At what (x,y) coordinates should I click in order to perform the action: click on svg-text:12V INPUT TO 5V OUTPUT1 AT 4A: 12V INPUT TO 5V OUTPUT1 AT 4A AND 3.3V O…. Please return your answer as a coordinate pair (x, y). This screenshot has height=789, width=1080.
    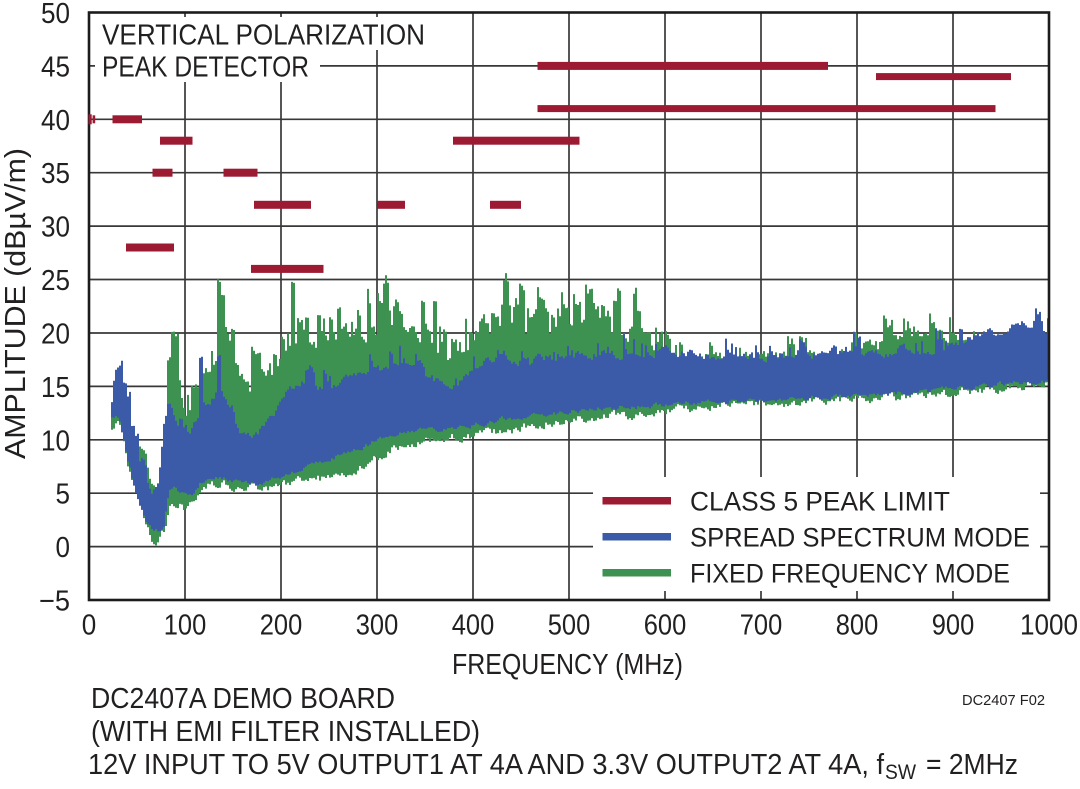
    Looking at the image, I should click on (486, 765).